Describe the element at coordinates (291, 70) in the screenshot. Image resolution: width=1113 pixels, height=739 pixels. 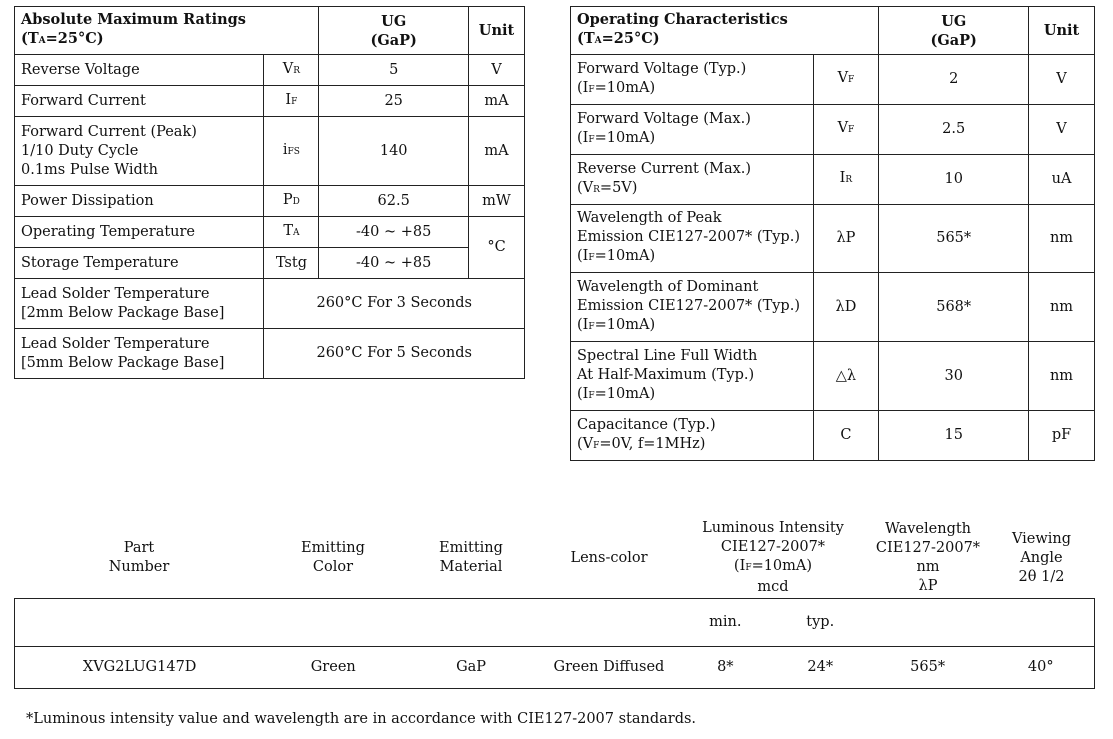
I see `symbol: VR` at that location.